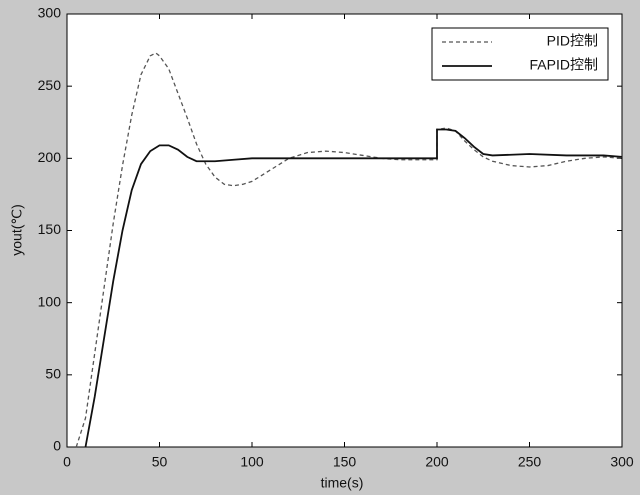 This screenshot has width=640, height=495. What do you see at coordinates (53, 374) in the screenshot?
I see `y-tick-label: 50` at bounding box center [53, 374].